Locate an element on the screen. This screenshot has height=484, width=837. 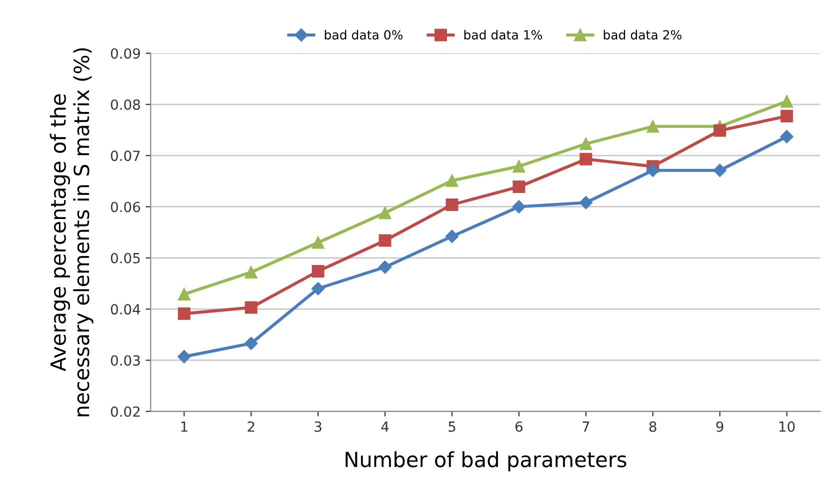
y-tick-label: 0.05 is located at coordinates (125, 258).